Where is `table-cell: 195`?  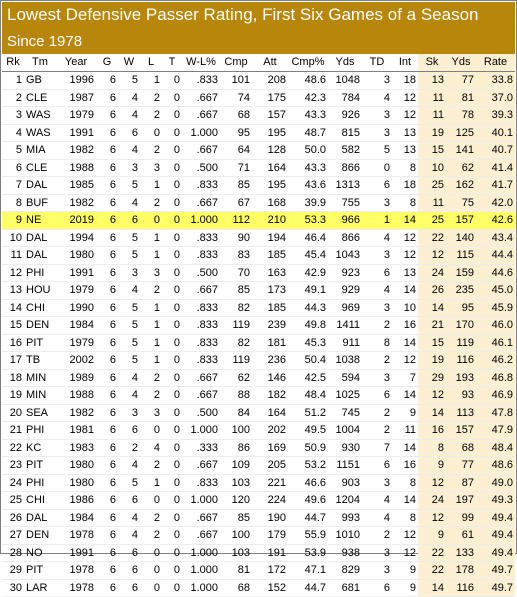 table-cell: 195 is located at coordinates (270, 185).